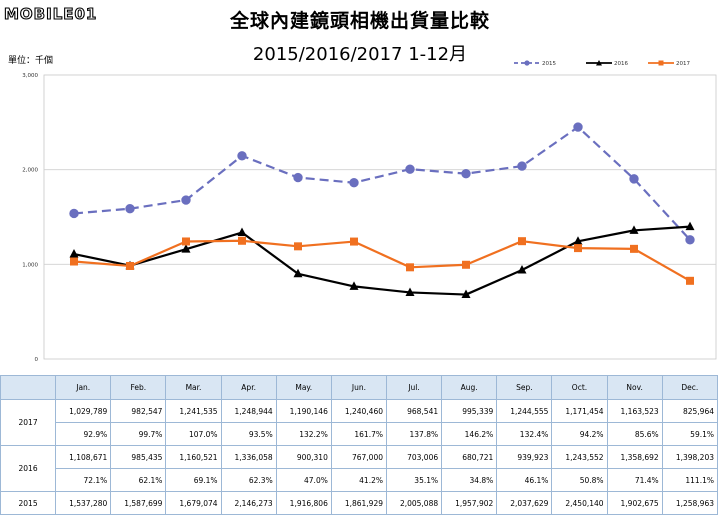 The width and height of the screenshot is (720, 523). Describe the element at coordinates (579, 434) in the screenshot. I see `percent-cell: 94.2%` at that location.